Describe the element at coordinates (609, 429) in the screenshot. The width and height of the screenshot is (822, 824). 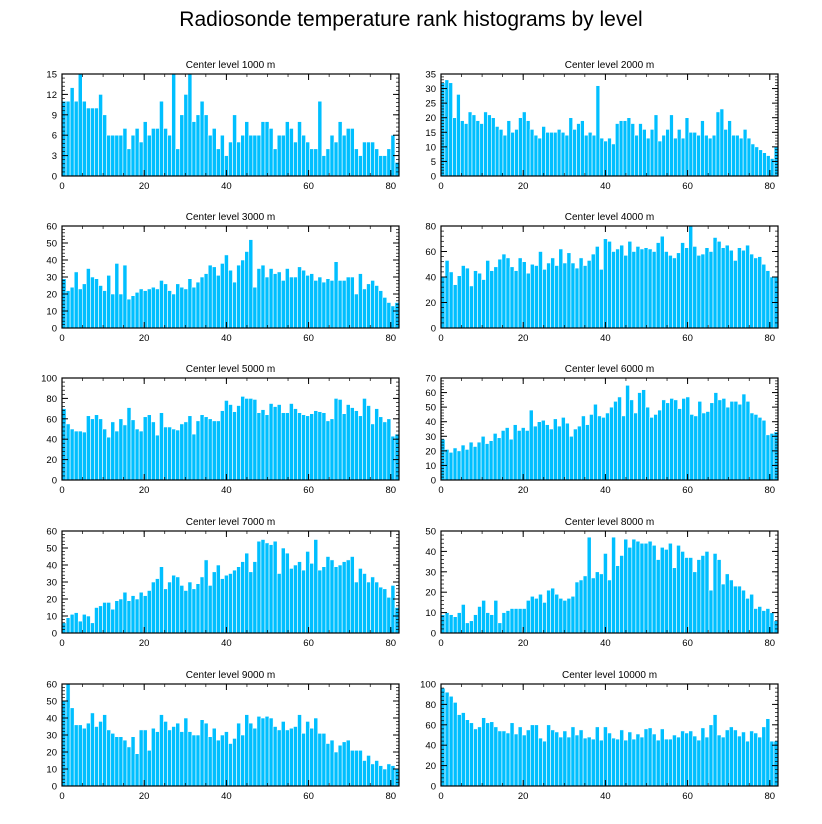
I see `plot-frame` at that location.